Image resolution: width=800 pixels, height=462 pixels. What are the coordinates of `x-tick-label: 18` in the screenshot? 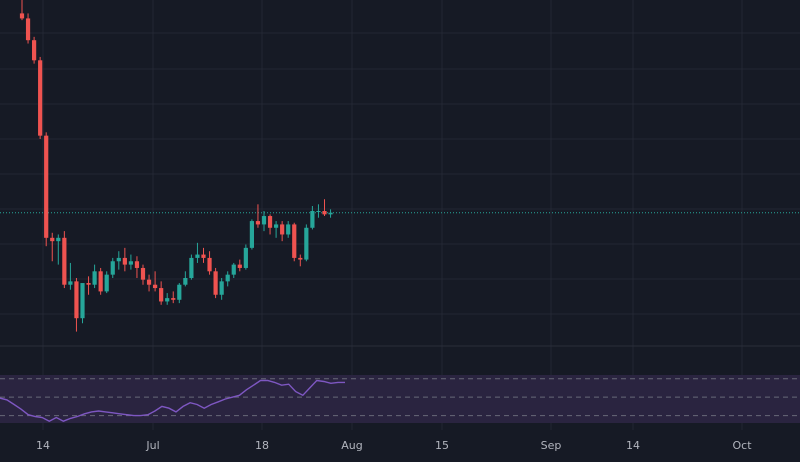 It's located at (262, 445).